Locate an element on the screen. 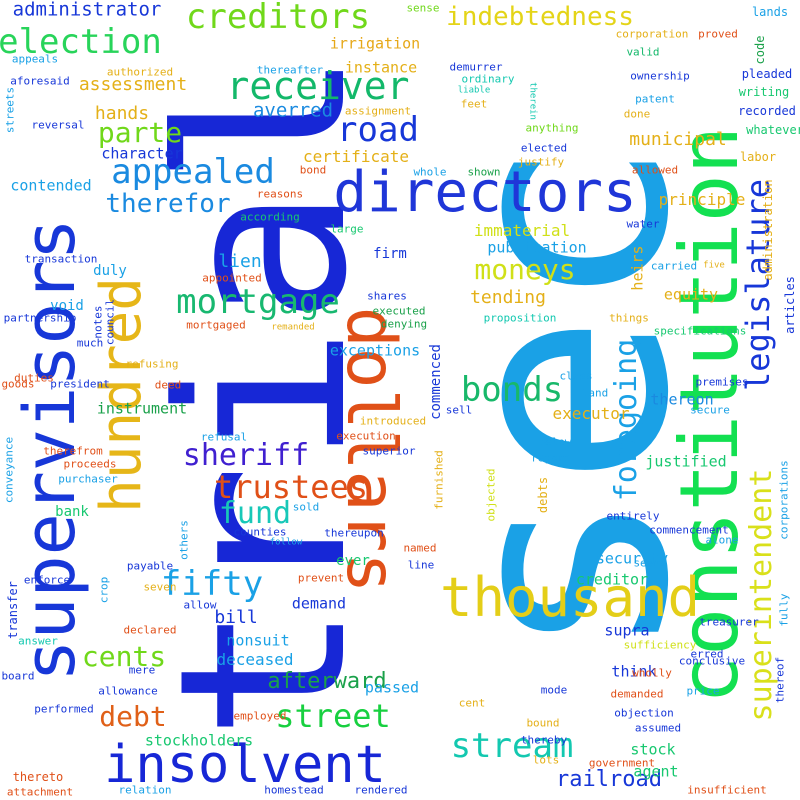 The height and width of the screenshot is (800, 800). word: follow is located at coordinates (286, 542).